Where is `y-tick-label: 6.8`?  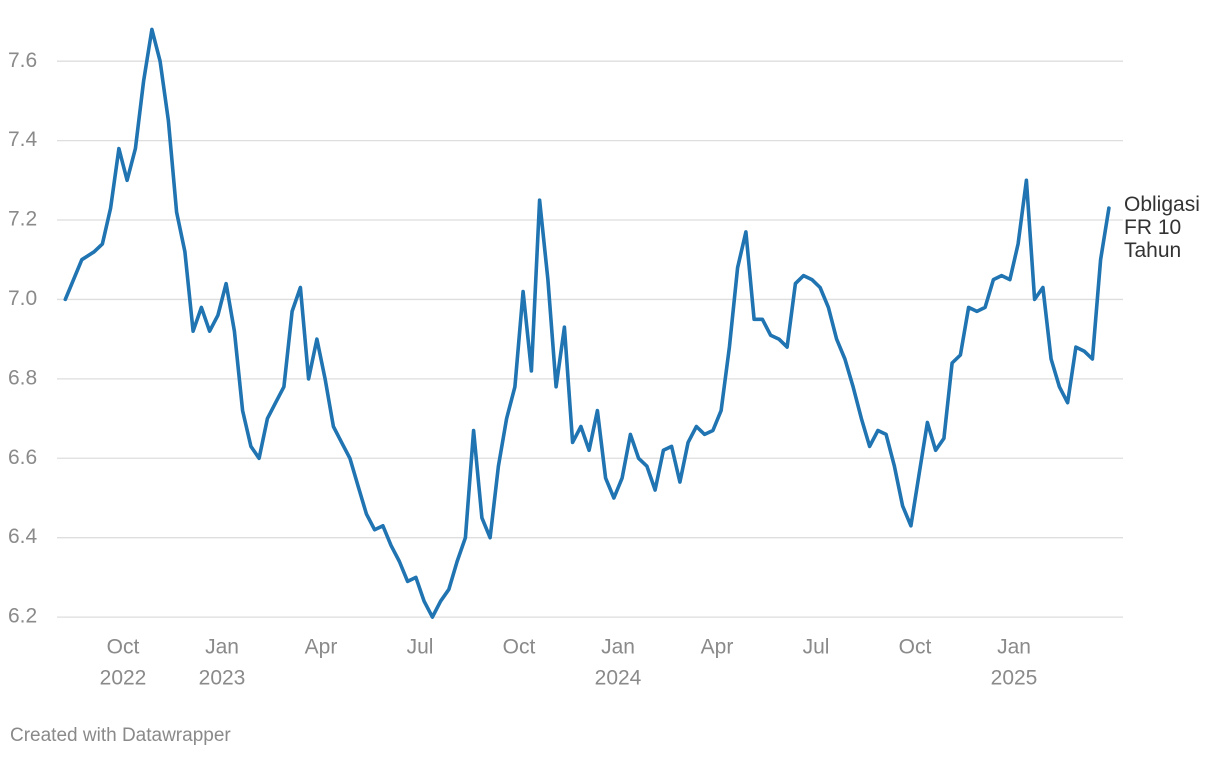 y-tick-label: 6.8 is located at coordinates (22, 377).